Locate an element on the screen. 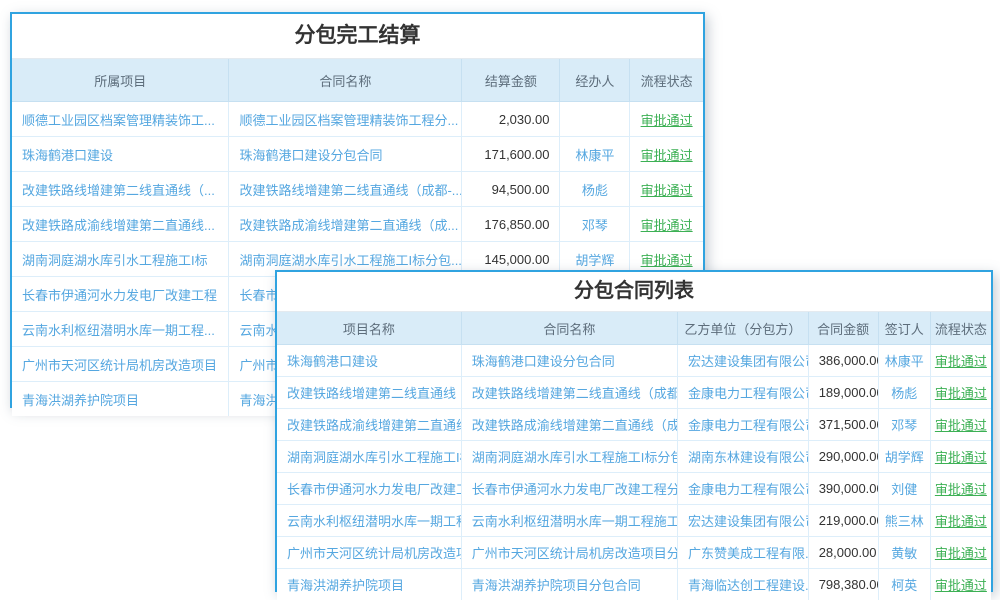 Image resolution: width=1000 pixels, height=600 pixels. handler-link: 胡学辉 is located at coordinates (595, 260).